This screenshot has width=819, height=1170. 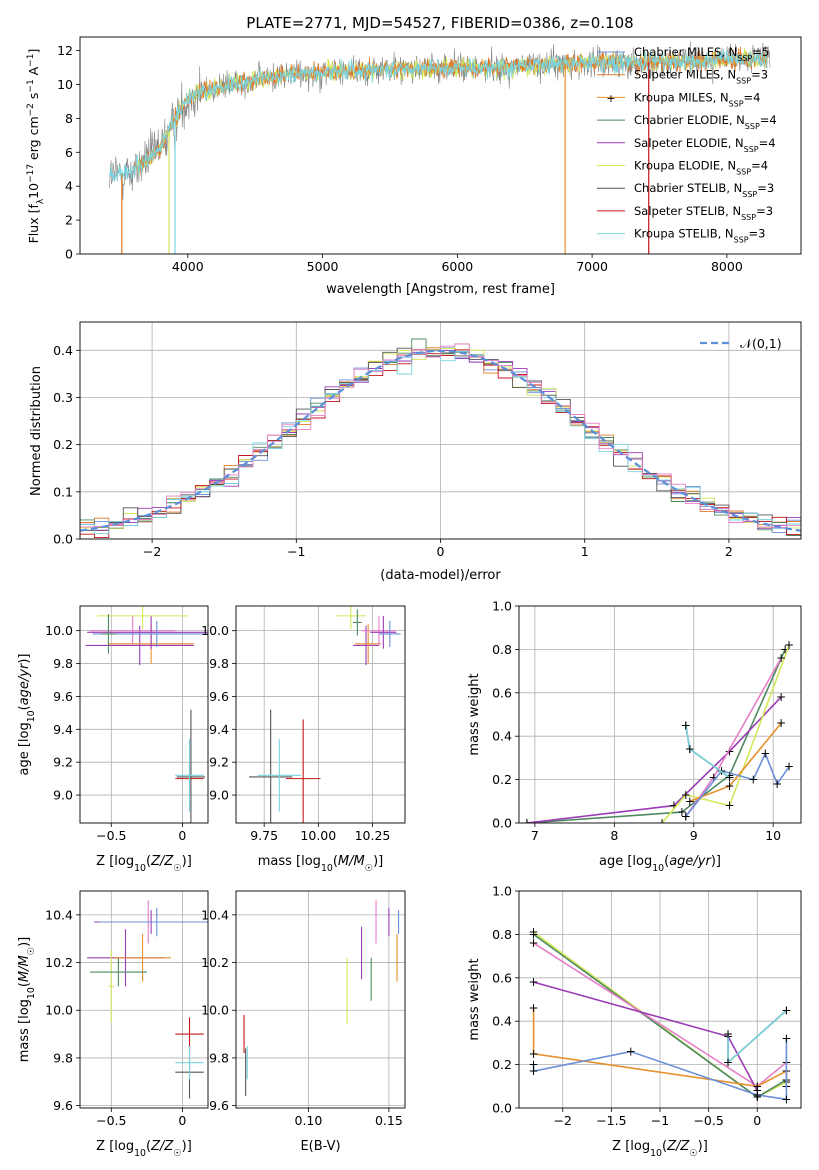 I want to click on y-tick-label: 12, so click(x=65, y=50).